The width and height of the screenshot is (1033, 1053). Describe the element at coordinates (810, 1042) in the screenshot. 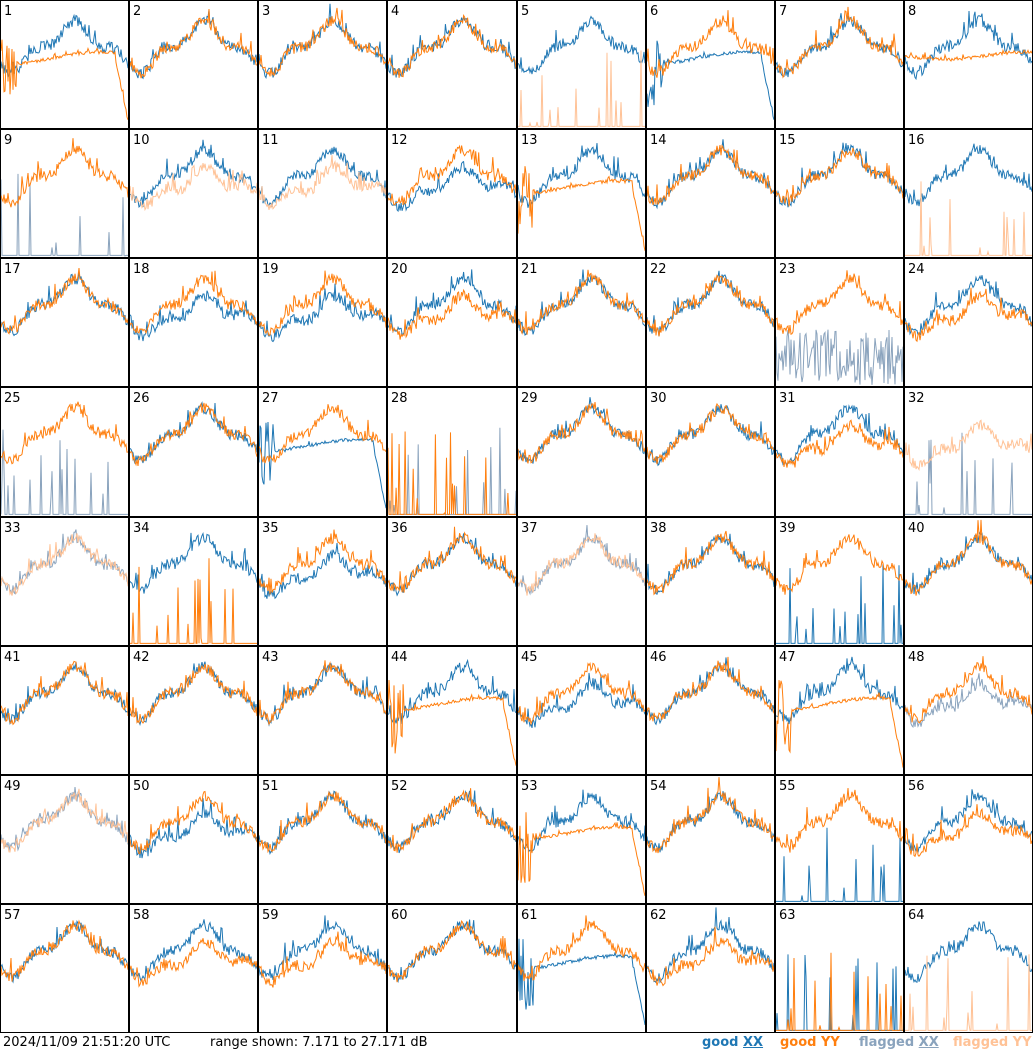

I see `legend-good-yy: good YY` at that location.